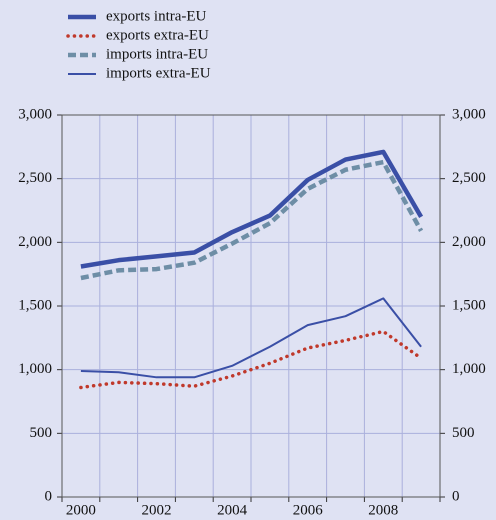  I want to click on x-tick-label: 2002, so click(157, 510).